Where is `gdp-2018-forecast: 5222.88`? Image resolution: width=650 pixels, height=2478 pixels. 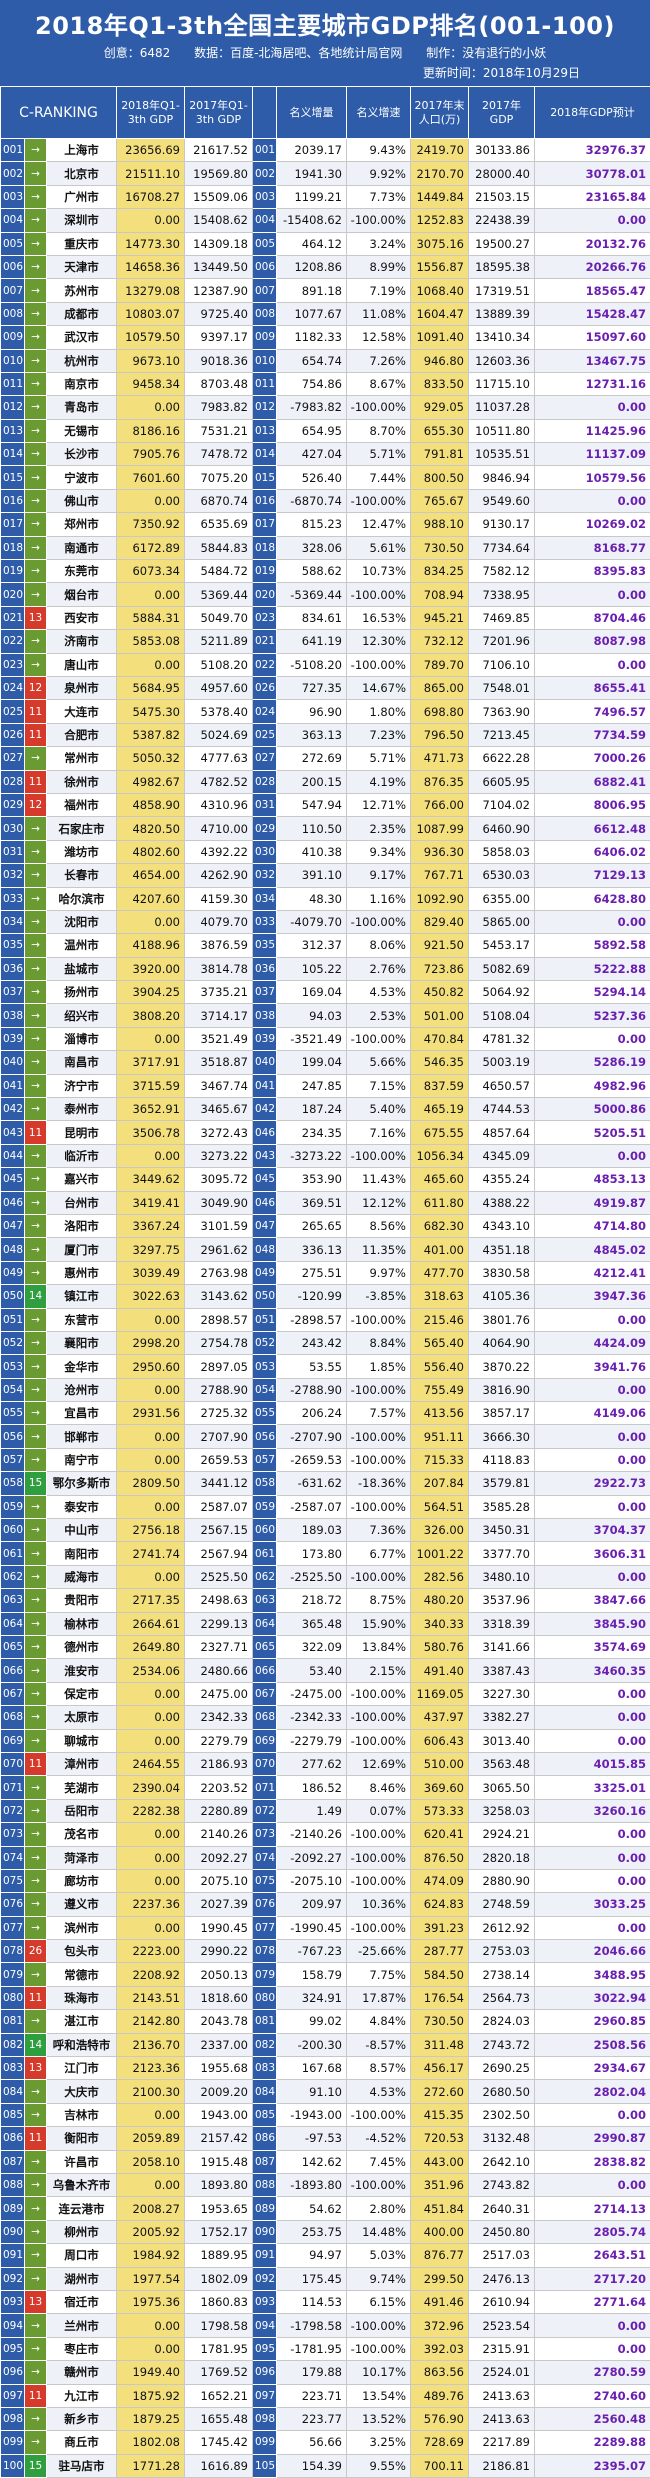 gdp-2018-forecast: 5222.88 is located at coordinates (592, 968).